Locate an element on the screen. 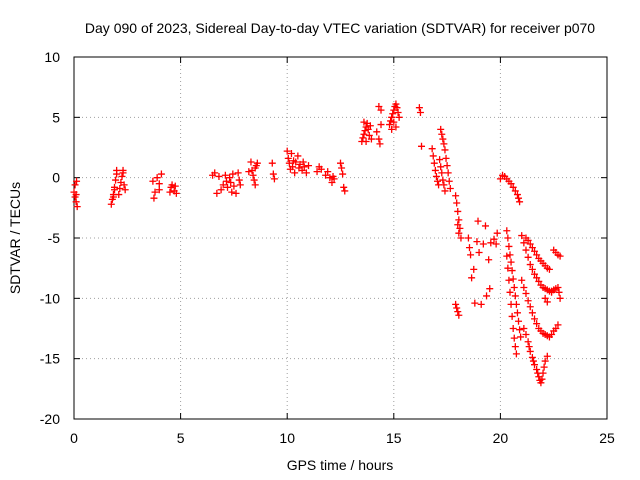  y-tick-label: 5 is located at coordinates (56, 117).